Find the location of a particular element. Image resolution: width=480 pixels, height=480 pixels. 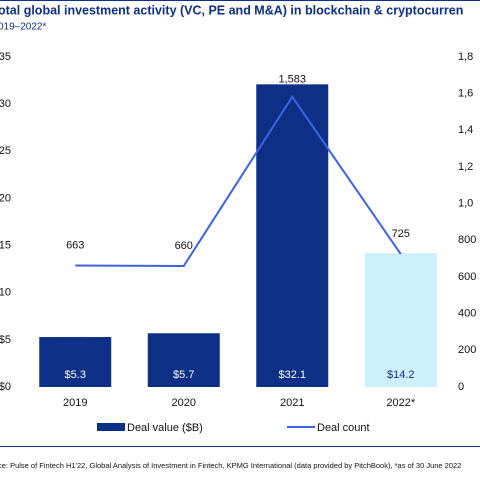

y2-tick-label: 1,0 is located at coordinates (465, 204).